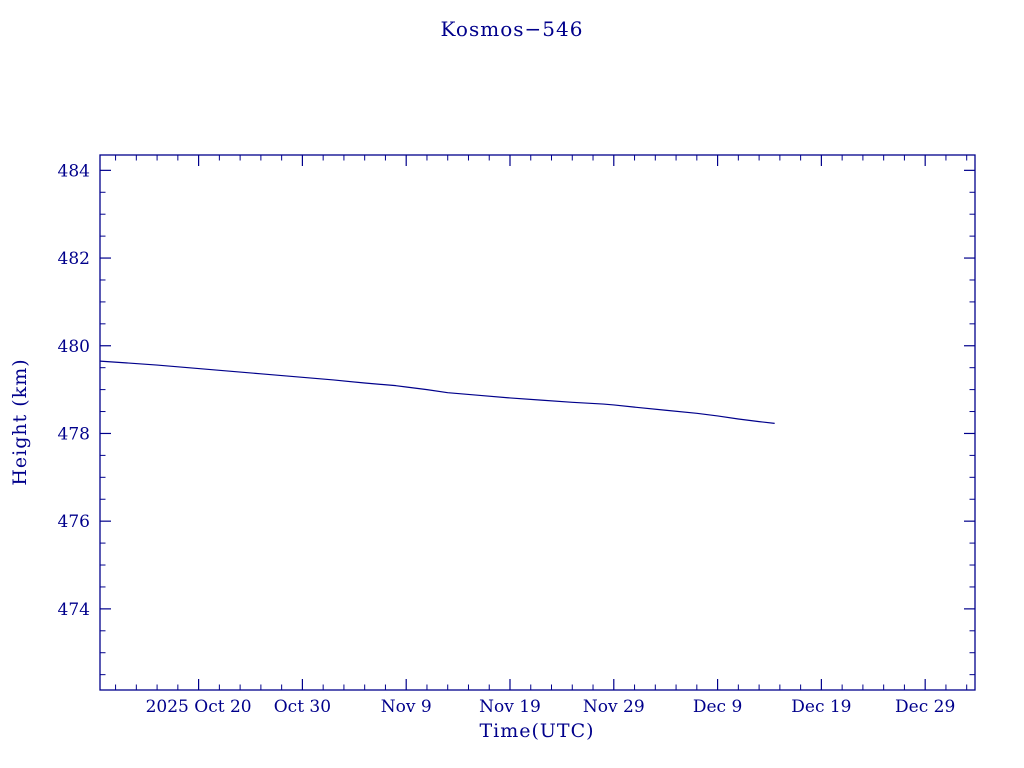  What do you see at coordinates (512, 29) in the screenshot?
I see `chart-title: Kosmos−546` at bounding box center [512, 29].